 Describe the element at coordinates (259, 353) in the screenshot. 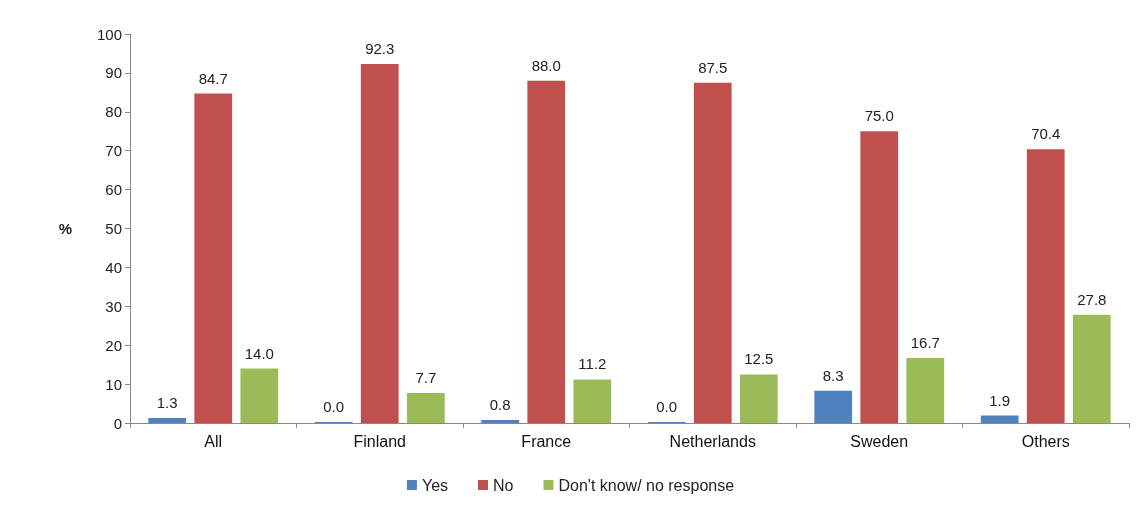

I see `data-label: 14.0` at that location.